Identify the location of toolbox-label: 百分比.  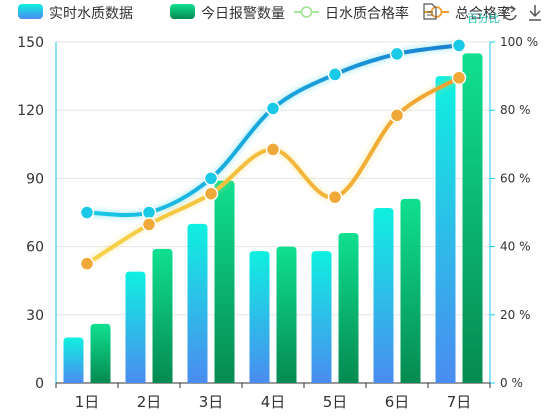
(483, 18).